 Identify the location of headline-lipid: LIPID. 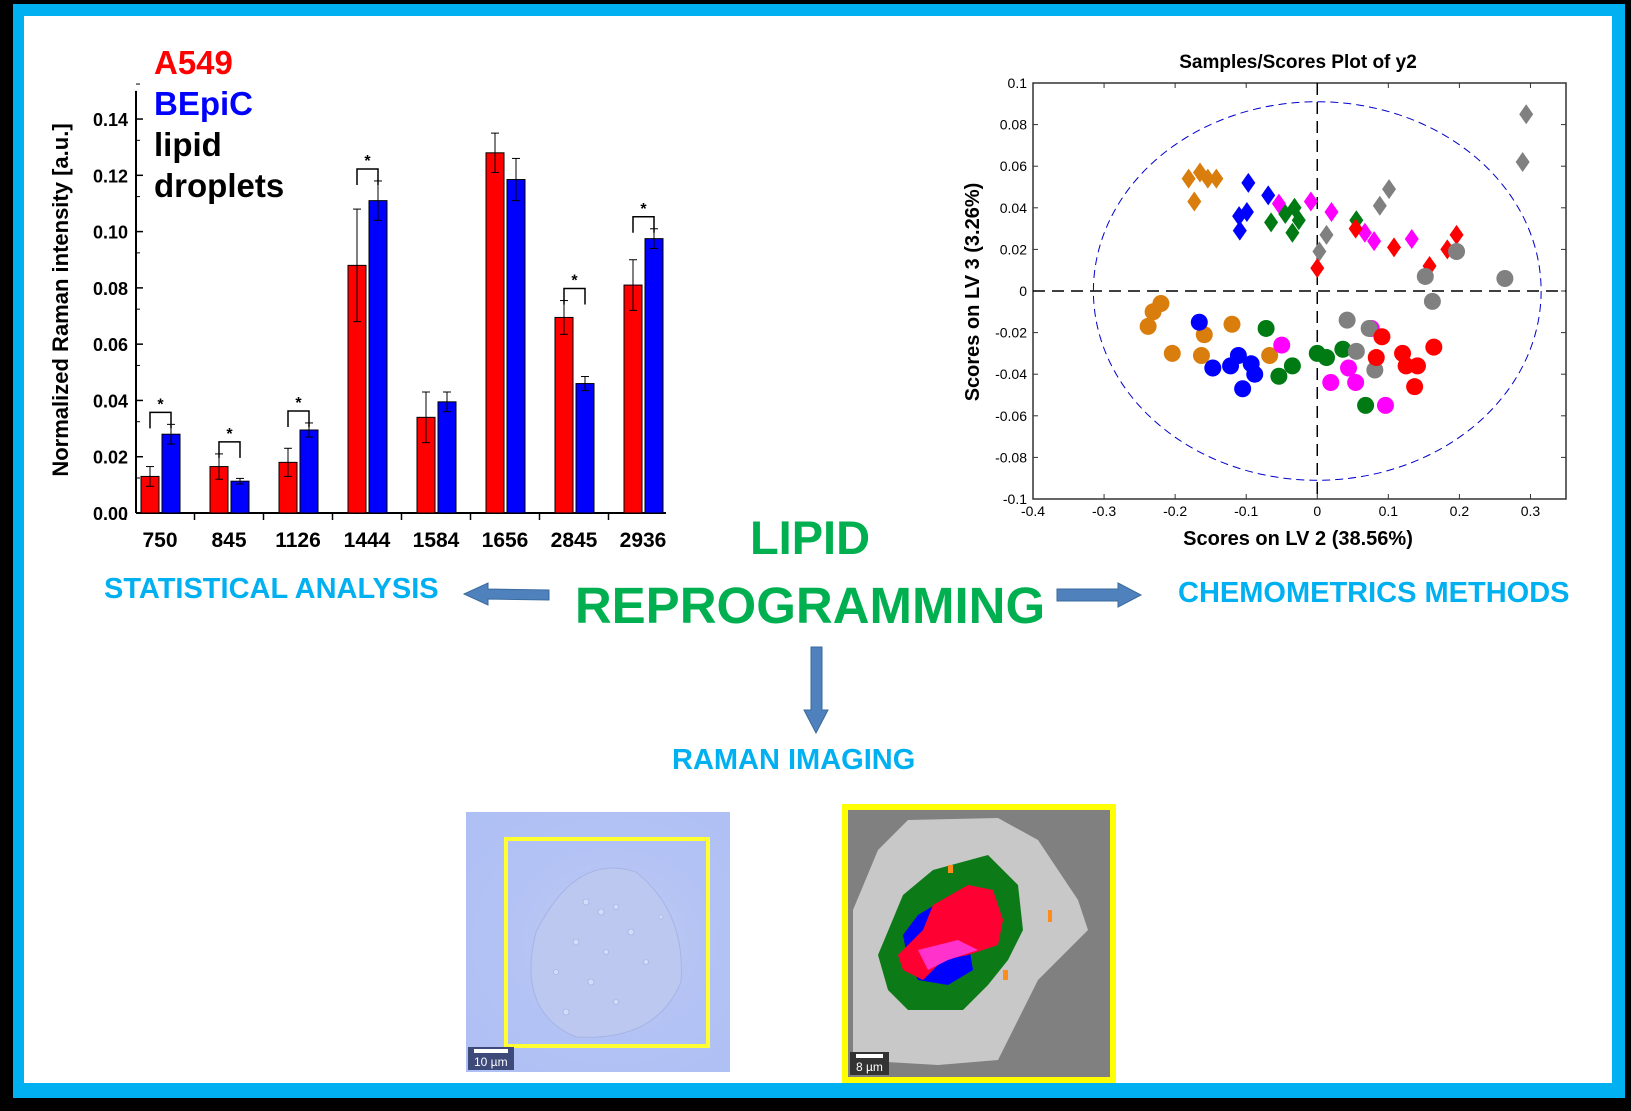
(810, 537).